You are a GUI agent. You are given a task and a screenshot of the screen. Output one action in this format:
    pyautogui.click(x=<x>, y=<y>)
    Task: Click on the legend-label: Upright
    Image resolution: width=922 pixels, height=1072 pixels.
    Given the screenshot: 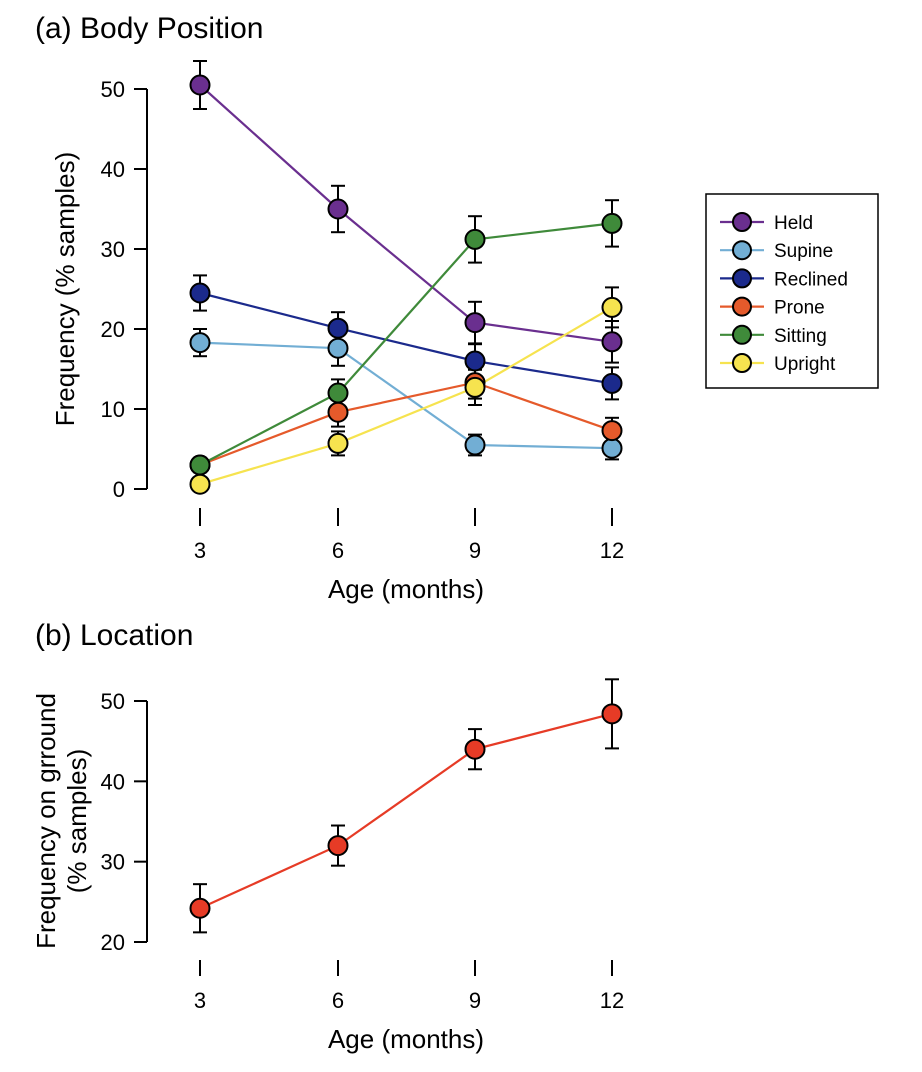 What is the action you would take?
    pyautogui.click(x=805, y=364)
    